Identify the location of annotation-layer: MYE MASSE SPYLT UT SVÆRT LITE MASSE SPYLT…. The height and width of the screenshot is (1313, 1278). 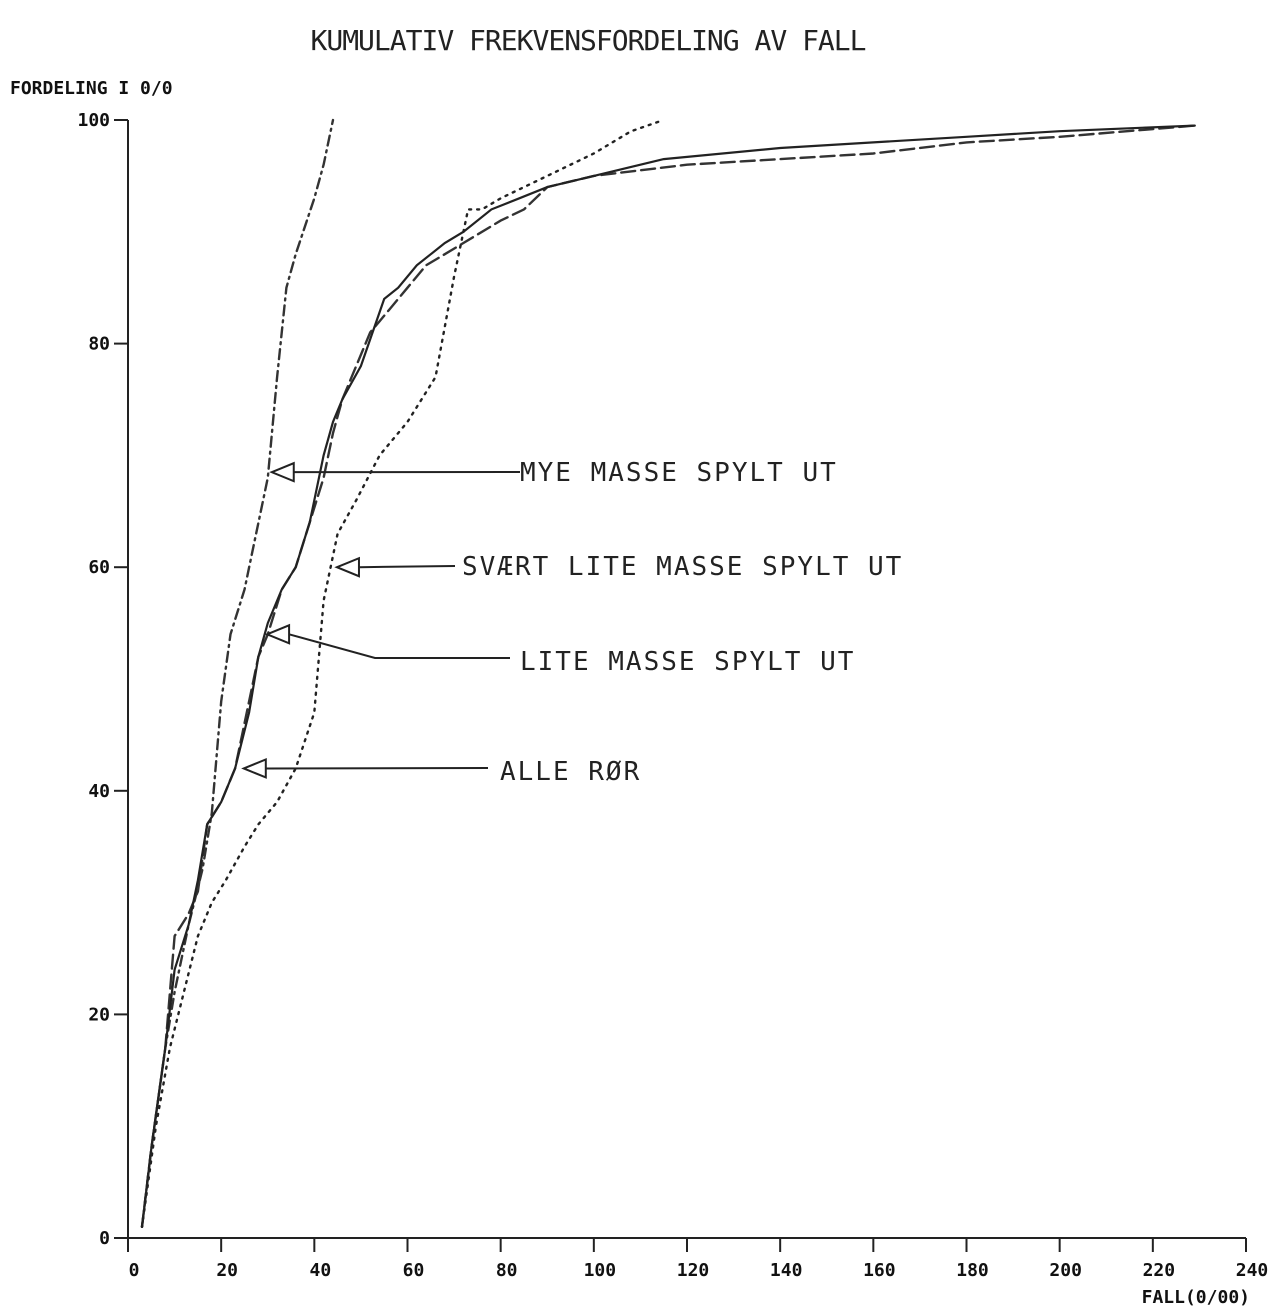
(572, 622).